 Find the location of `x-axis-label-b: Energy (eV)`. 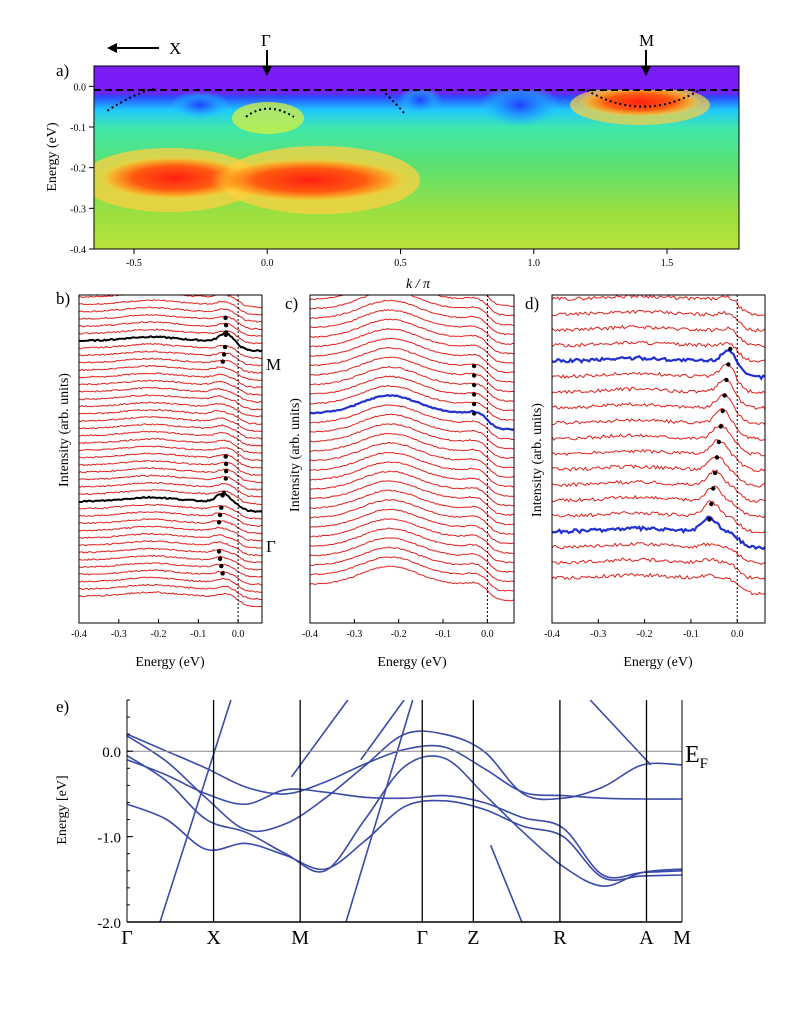

x-axis-label-b: Energy (eV) is located at coordinates (170, 662).